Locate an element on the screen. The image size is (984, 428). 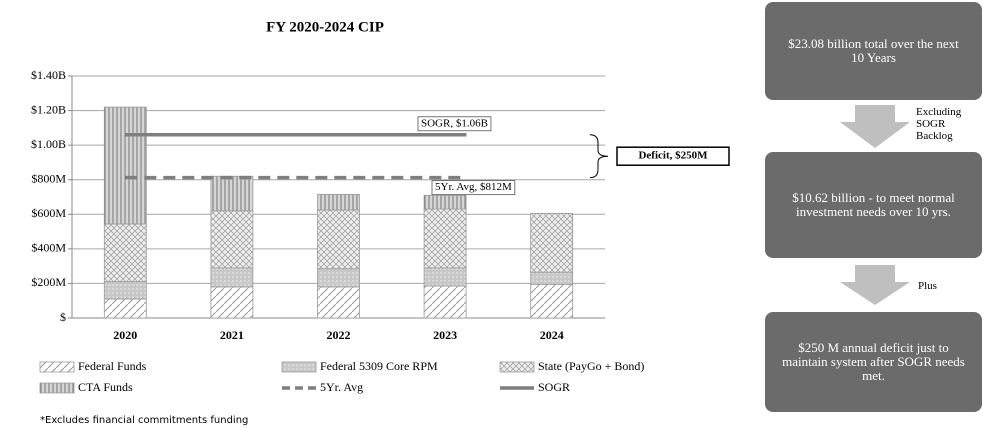
y-tick-label: $ is located at coordinates (63, 317).